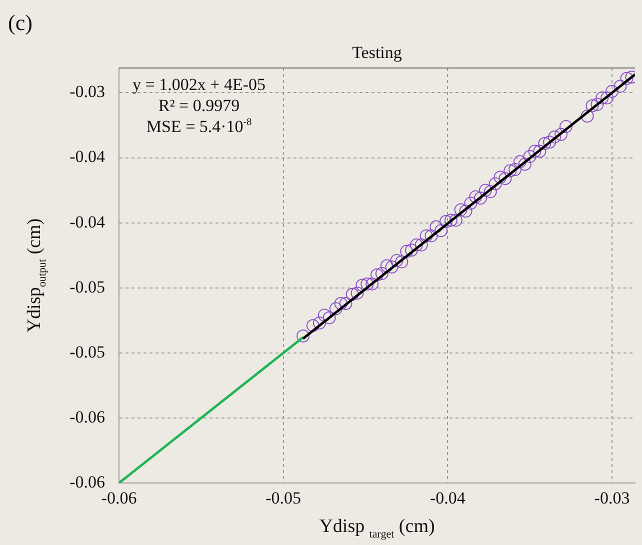 The height and width of the screenshot is (545, 642). What do you see at coordinates (448, 498) in the screenshot?
I see `x-tick-label: -0.04` at bounding box center [448, 498].